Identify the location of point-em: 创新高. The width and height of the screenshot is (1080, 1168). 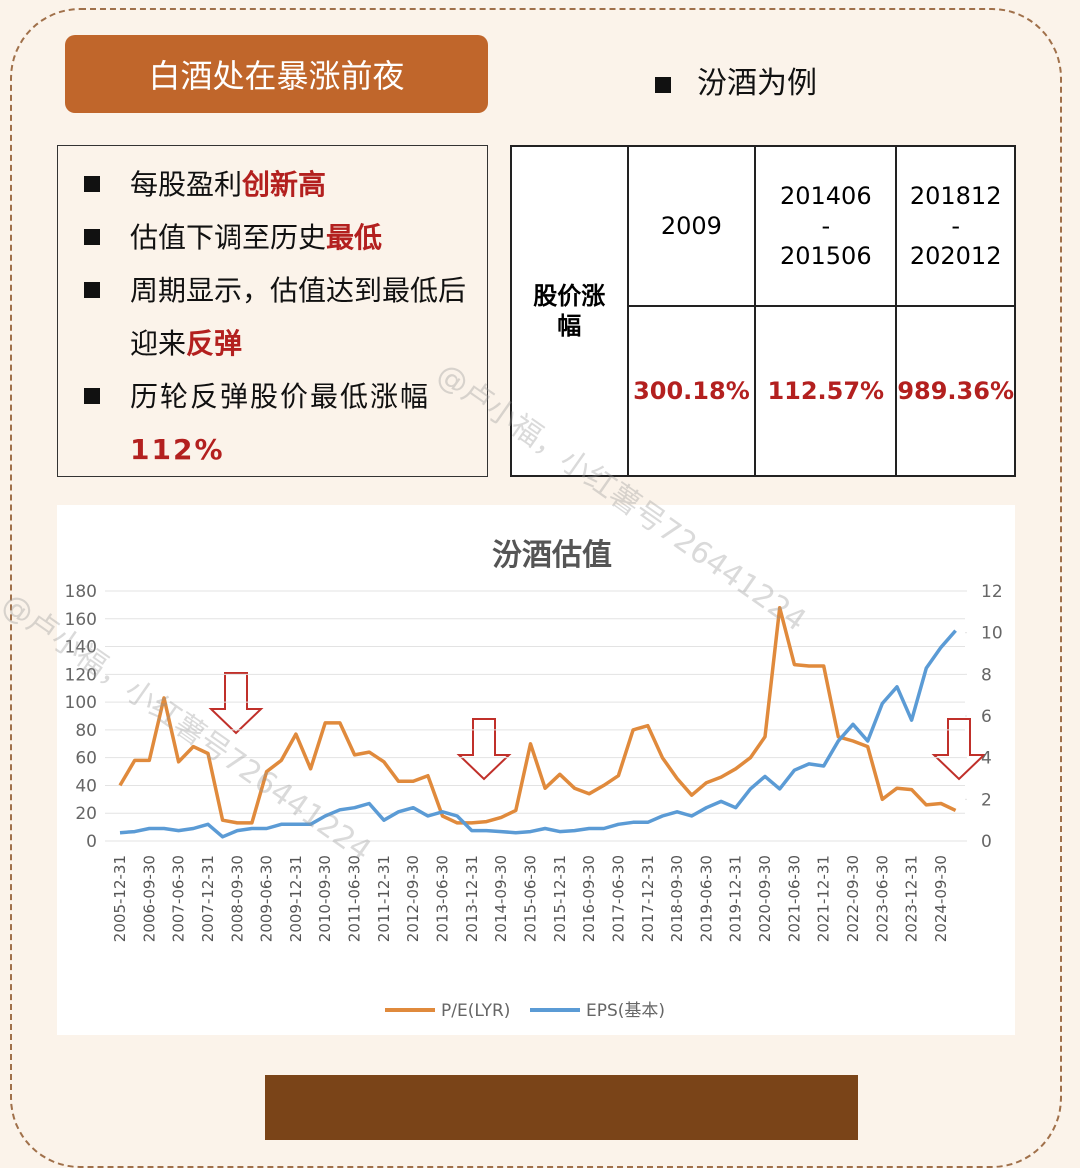
(284, 184).